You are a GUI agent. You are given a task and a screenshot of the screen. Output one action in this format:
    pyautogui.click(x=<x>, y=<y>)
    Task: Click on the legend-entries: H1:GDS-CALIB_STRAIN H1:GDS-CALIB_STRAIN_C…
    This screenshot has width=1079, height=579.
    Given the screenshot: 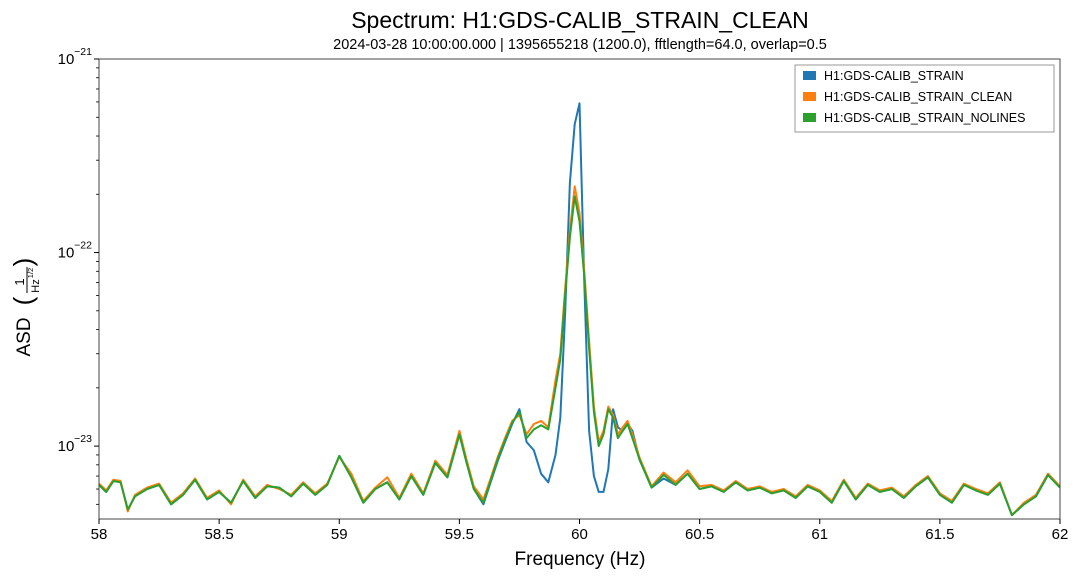 What is the action you would take?
    pyautogui.click(x=914, y=97)
    